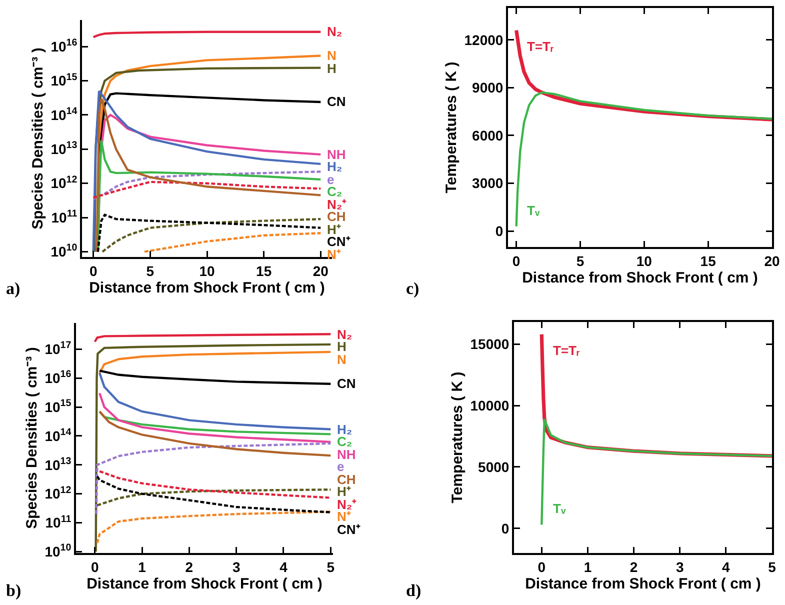  What do you see at coordinates (488, 135) in the screenshot?
I see `y-tick-label: 6000` at bounding box center [488, 135].